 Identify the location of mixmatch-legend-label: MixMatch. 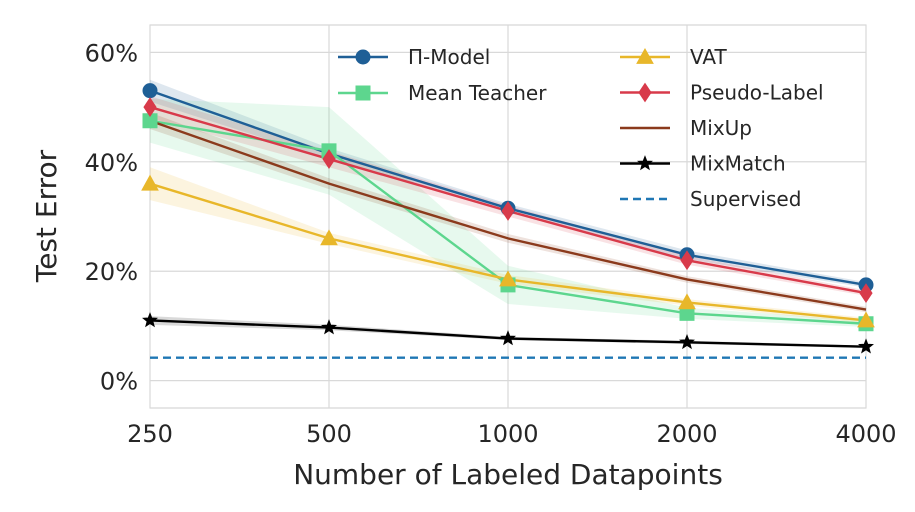
(738, 164).